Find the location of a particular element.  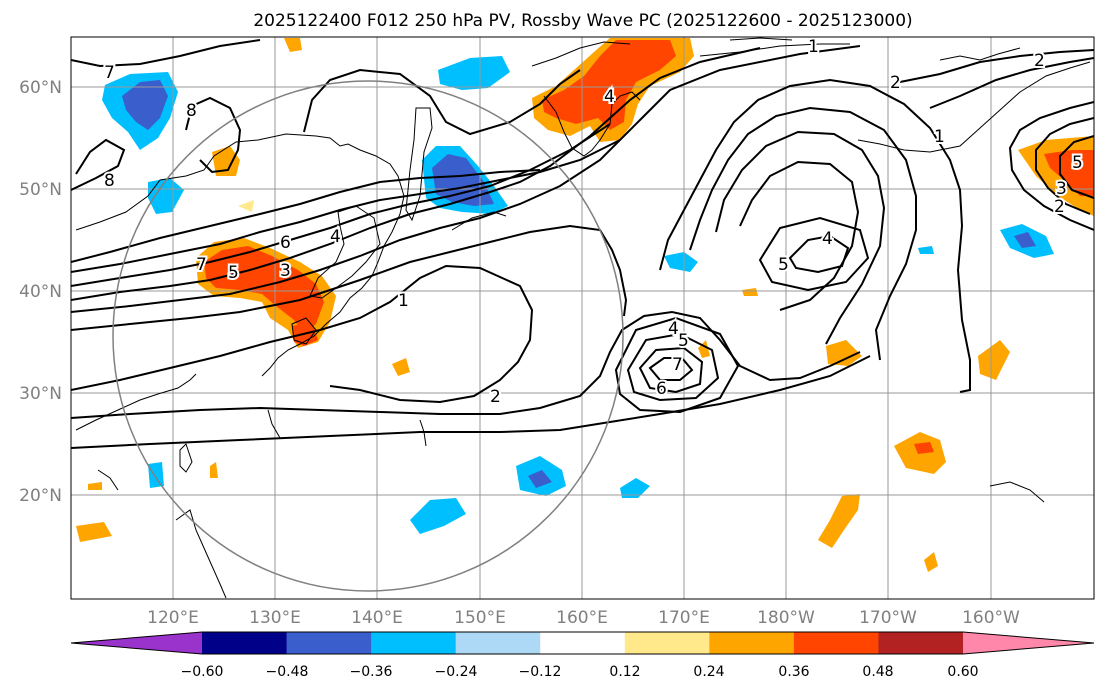

neg-anomaly-okhotsk-west-core is located at coordinates (145, 105).